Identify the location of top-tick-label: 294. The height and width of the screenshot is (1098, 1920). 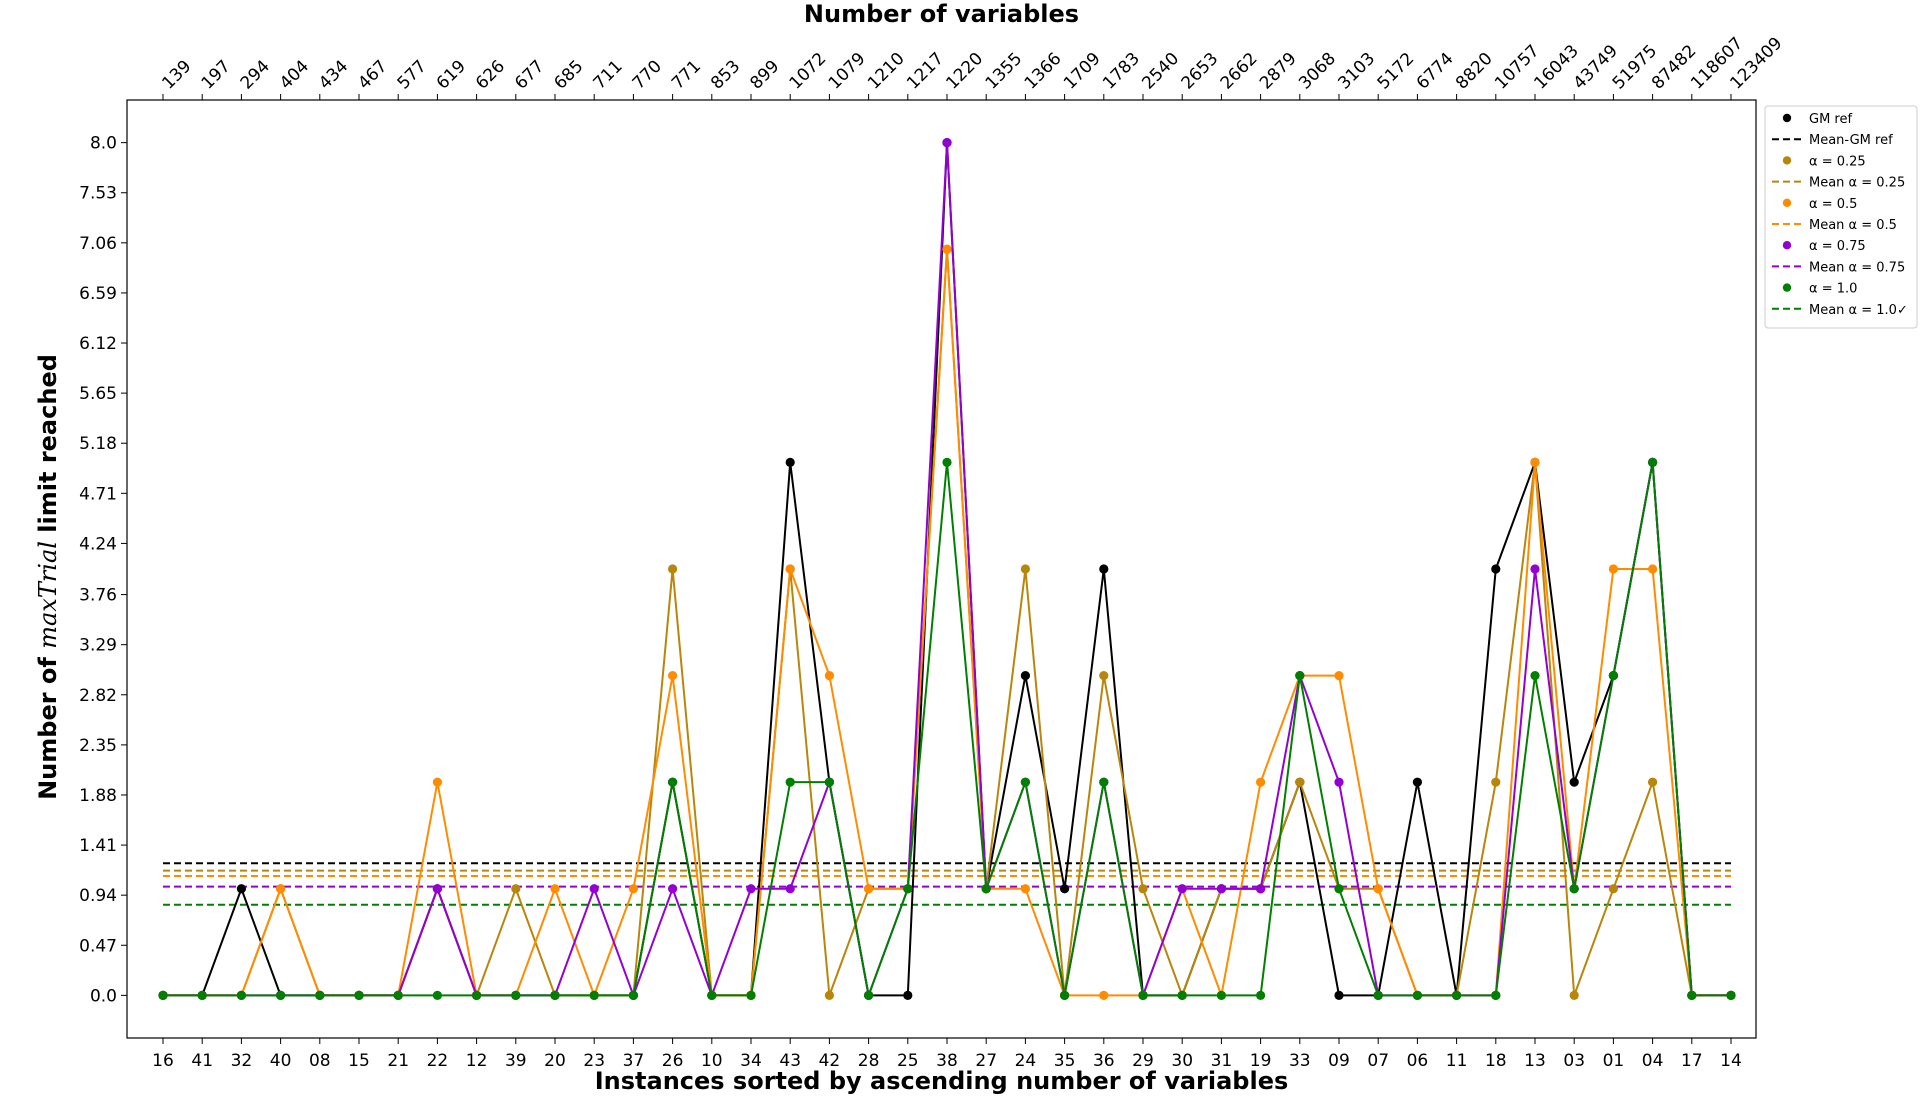
(255, 74).